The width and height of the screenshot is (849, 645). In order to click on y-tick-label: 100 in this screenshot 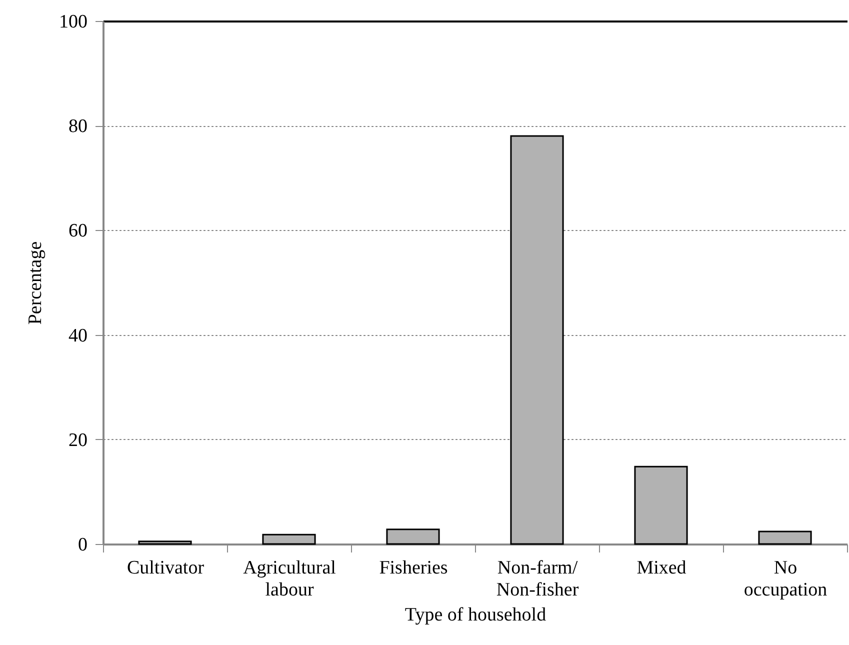, I will do `click(73, 22)`.